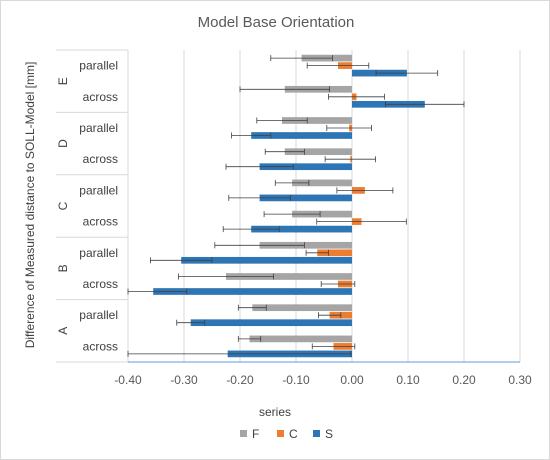 This screenshot has width=550, height=460. What do you see at coordinates (408, 380) in the screenshot?
I see `x-tick-label: 0.10` at bounding box center [408, 380].